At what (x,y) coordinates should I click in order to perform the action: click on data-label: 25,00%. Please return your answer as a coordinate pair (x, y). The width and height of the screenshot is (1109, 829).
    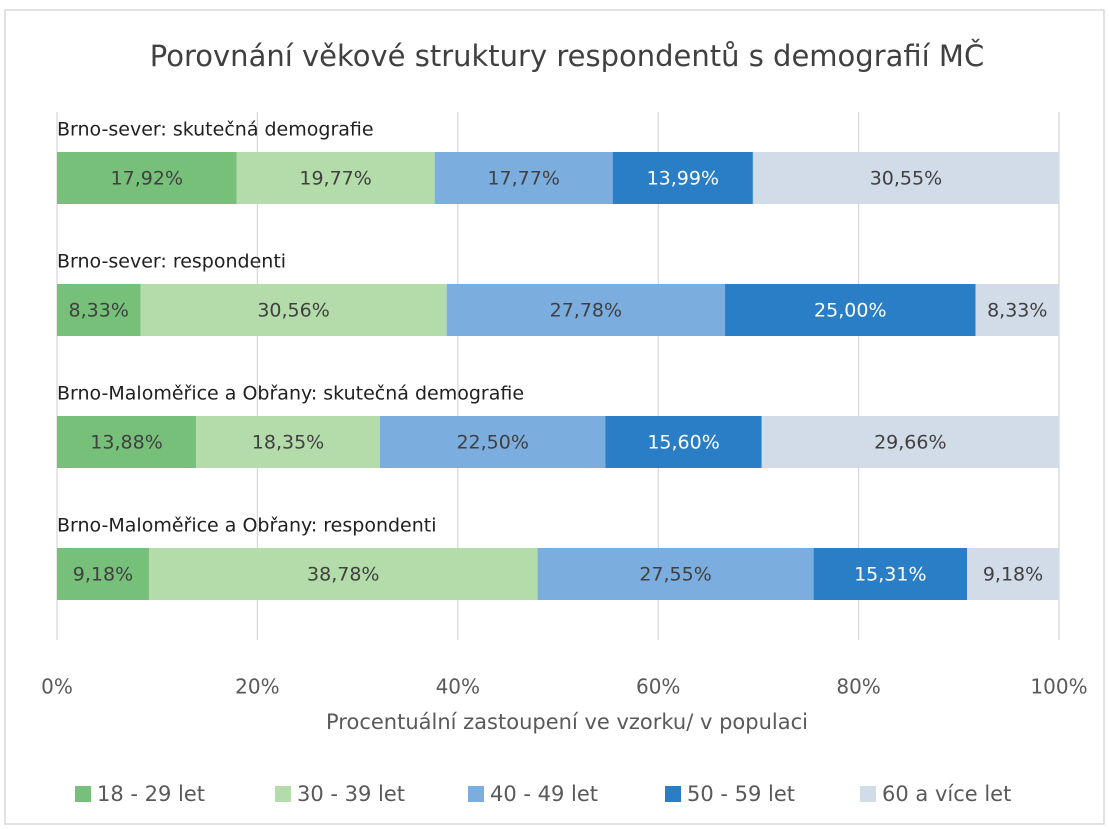
    Looking at the image, I should click on (850, 311).